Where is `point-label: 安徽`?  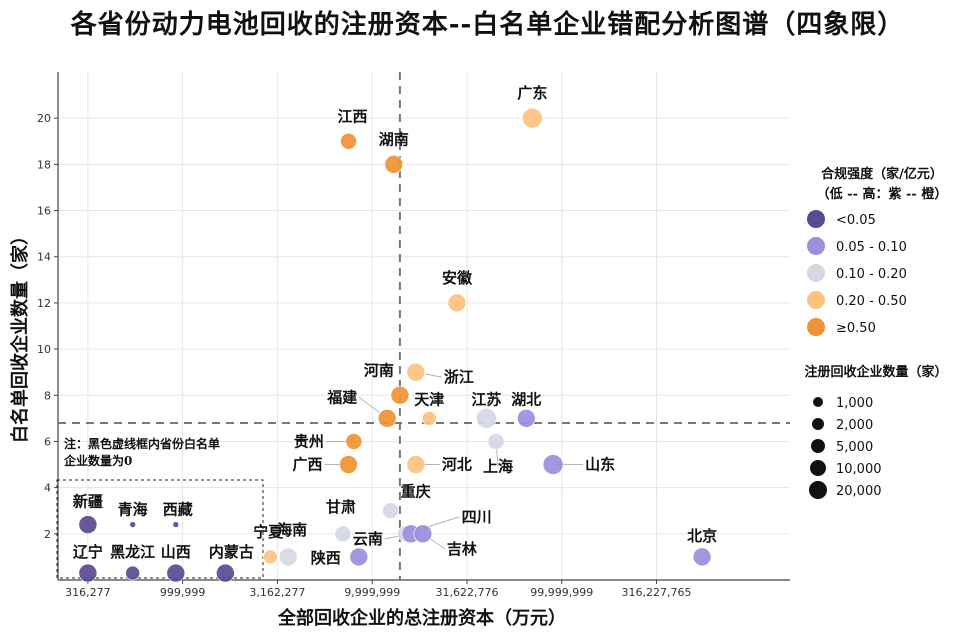 point-label: 安徽 is located at coordinates (457, 278).